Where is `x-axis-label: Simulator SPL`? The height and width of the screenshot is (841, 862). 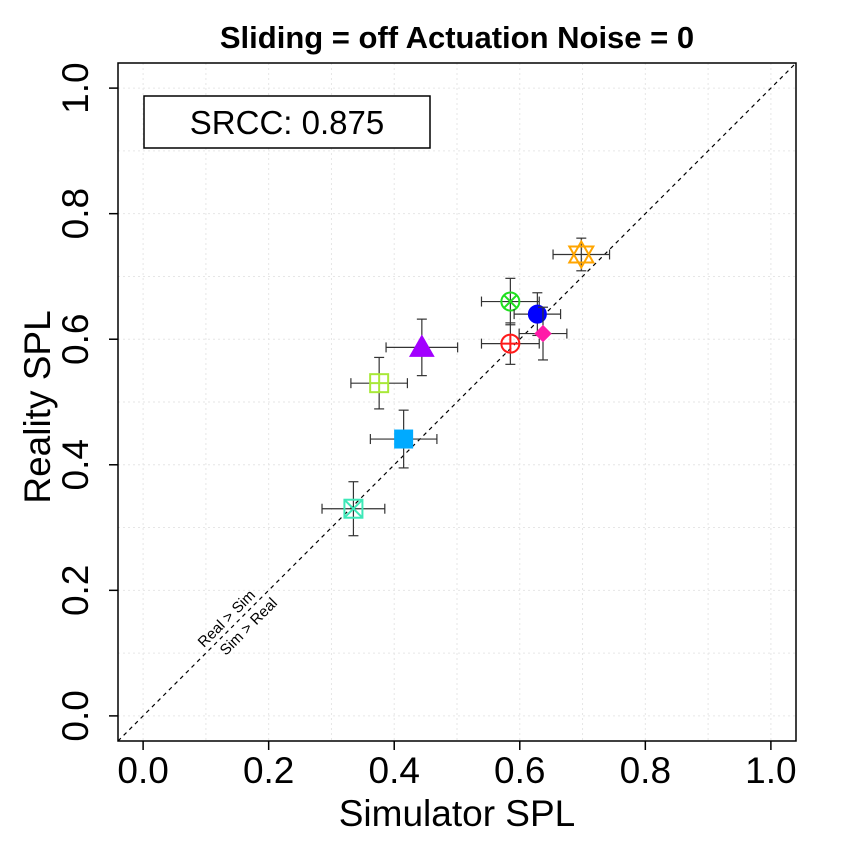 x-axis-label: Simulator SPL is located at coordinates (457, 813).